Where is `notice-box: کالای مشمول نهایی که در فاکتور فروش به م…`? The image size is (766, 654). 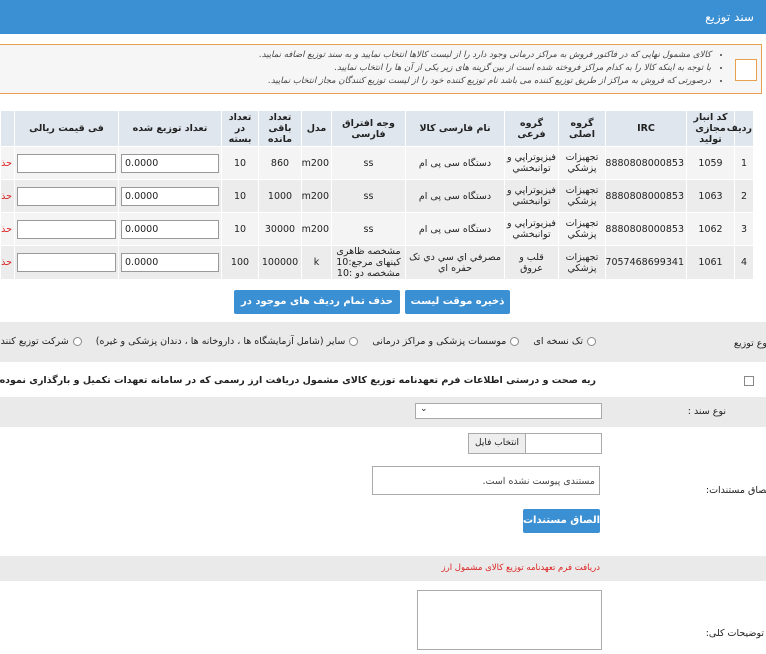
notice-box: کالای مشمول نهایی که در فاکتور فروش به م… is located at coordinates (381, 69).